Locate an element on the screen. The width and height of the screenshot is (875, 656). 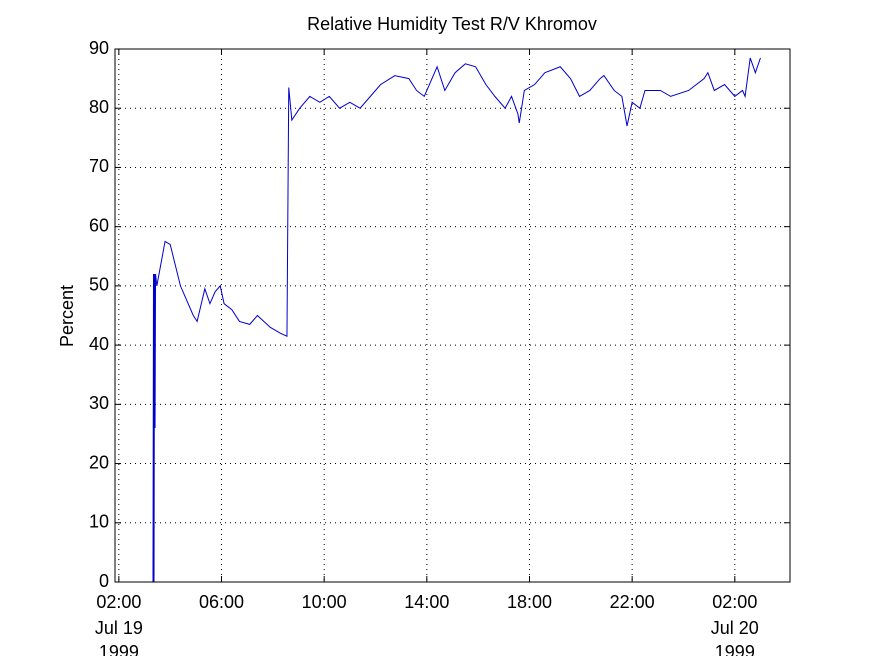
y-tick-label: 40 is located at coordinates (99, 344).